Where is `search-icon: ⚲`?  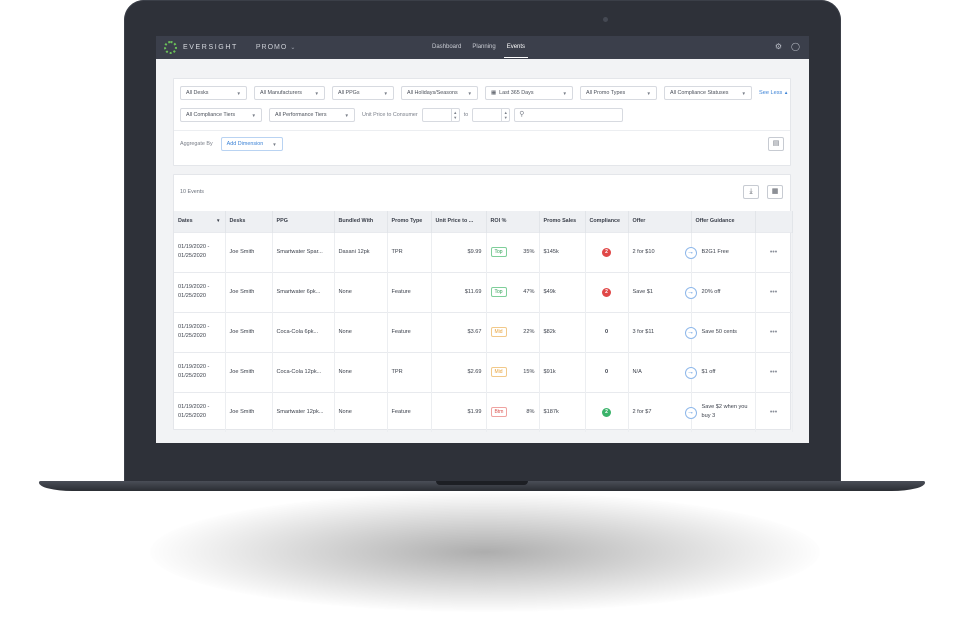 search-icon: ⚲ is located at coordinates (522, 114).